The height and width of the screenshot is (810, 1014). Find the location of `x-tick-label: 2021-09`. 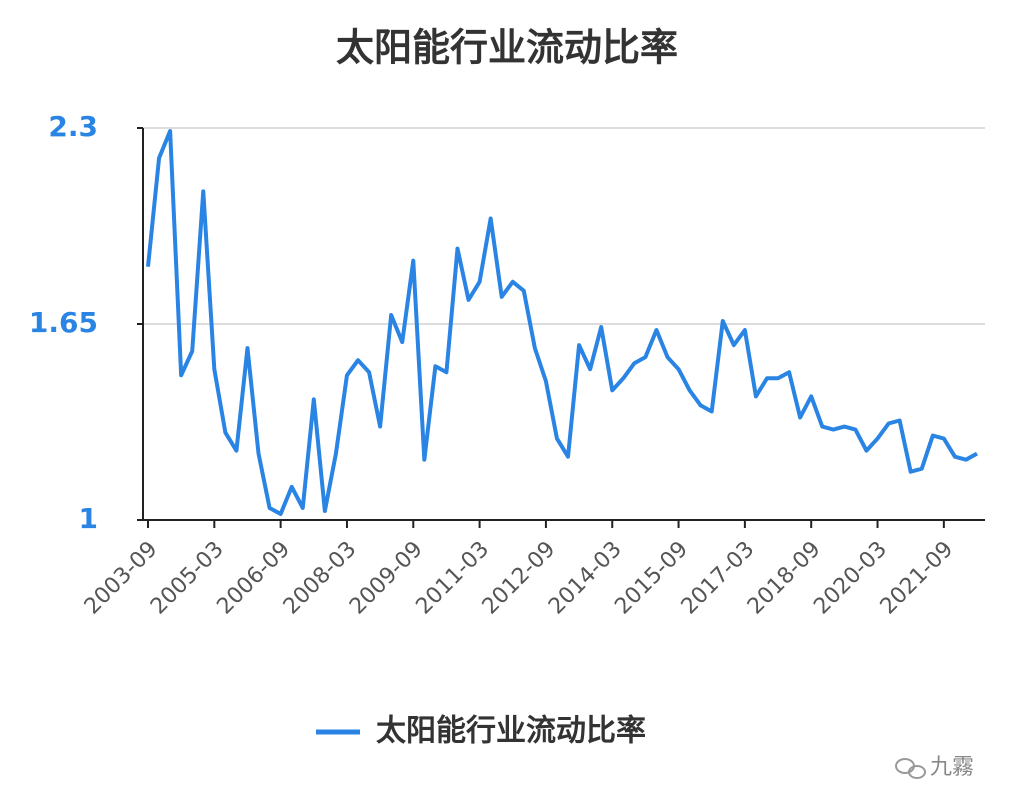

x-tick-label: 2021-09 is located at coordinates (917, 578).